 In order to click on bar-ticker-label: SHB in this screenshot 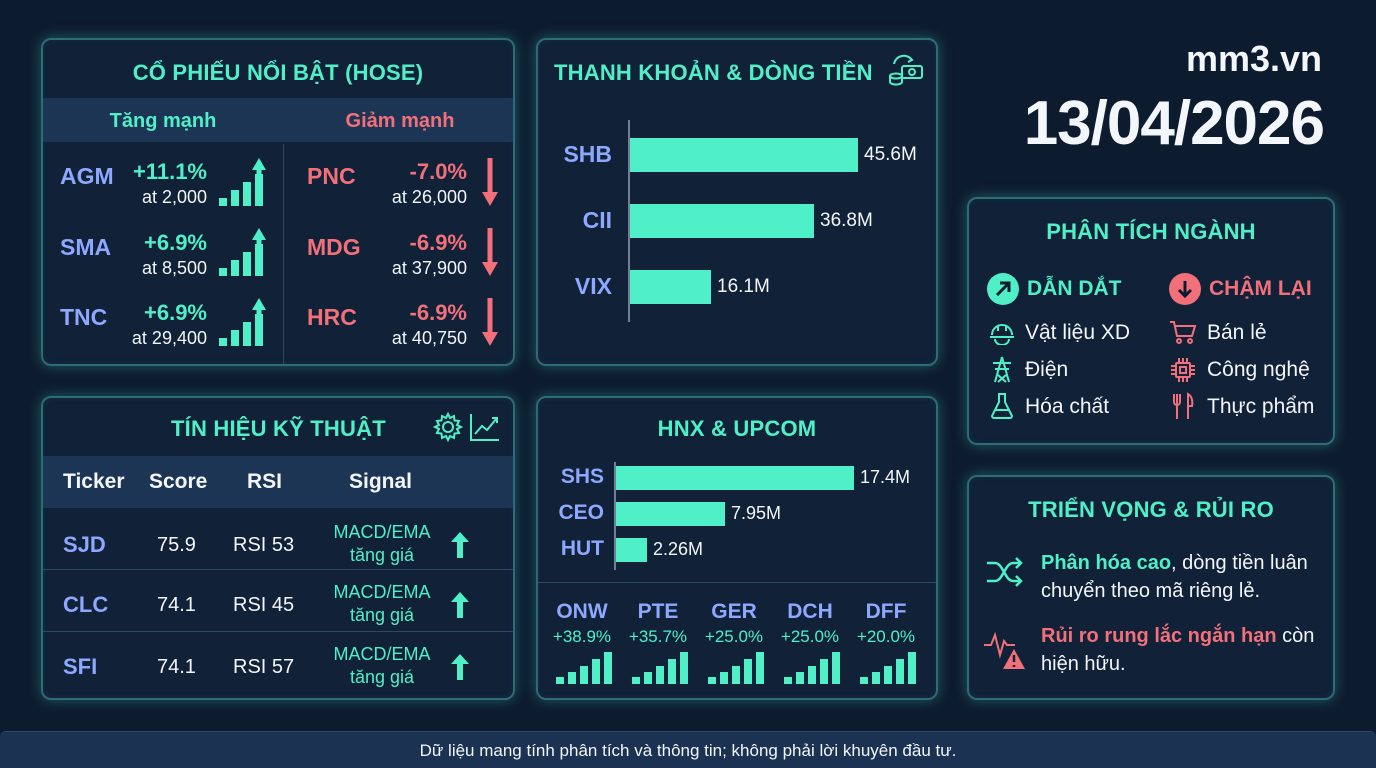, I will do `click(587, 153)`.